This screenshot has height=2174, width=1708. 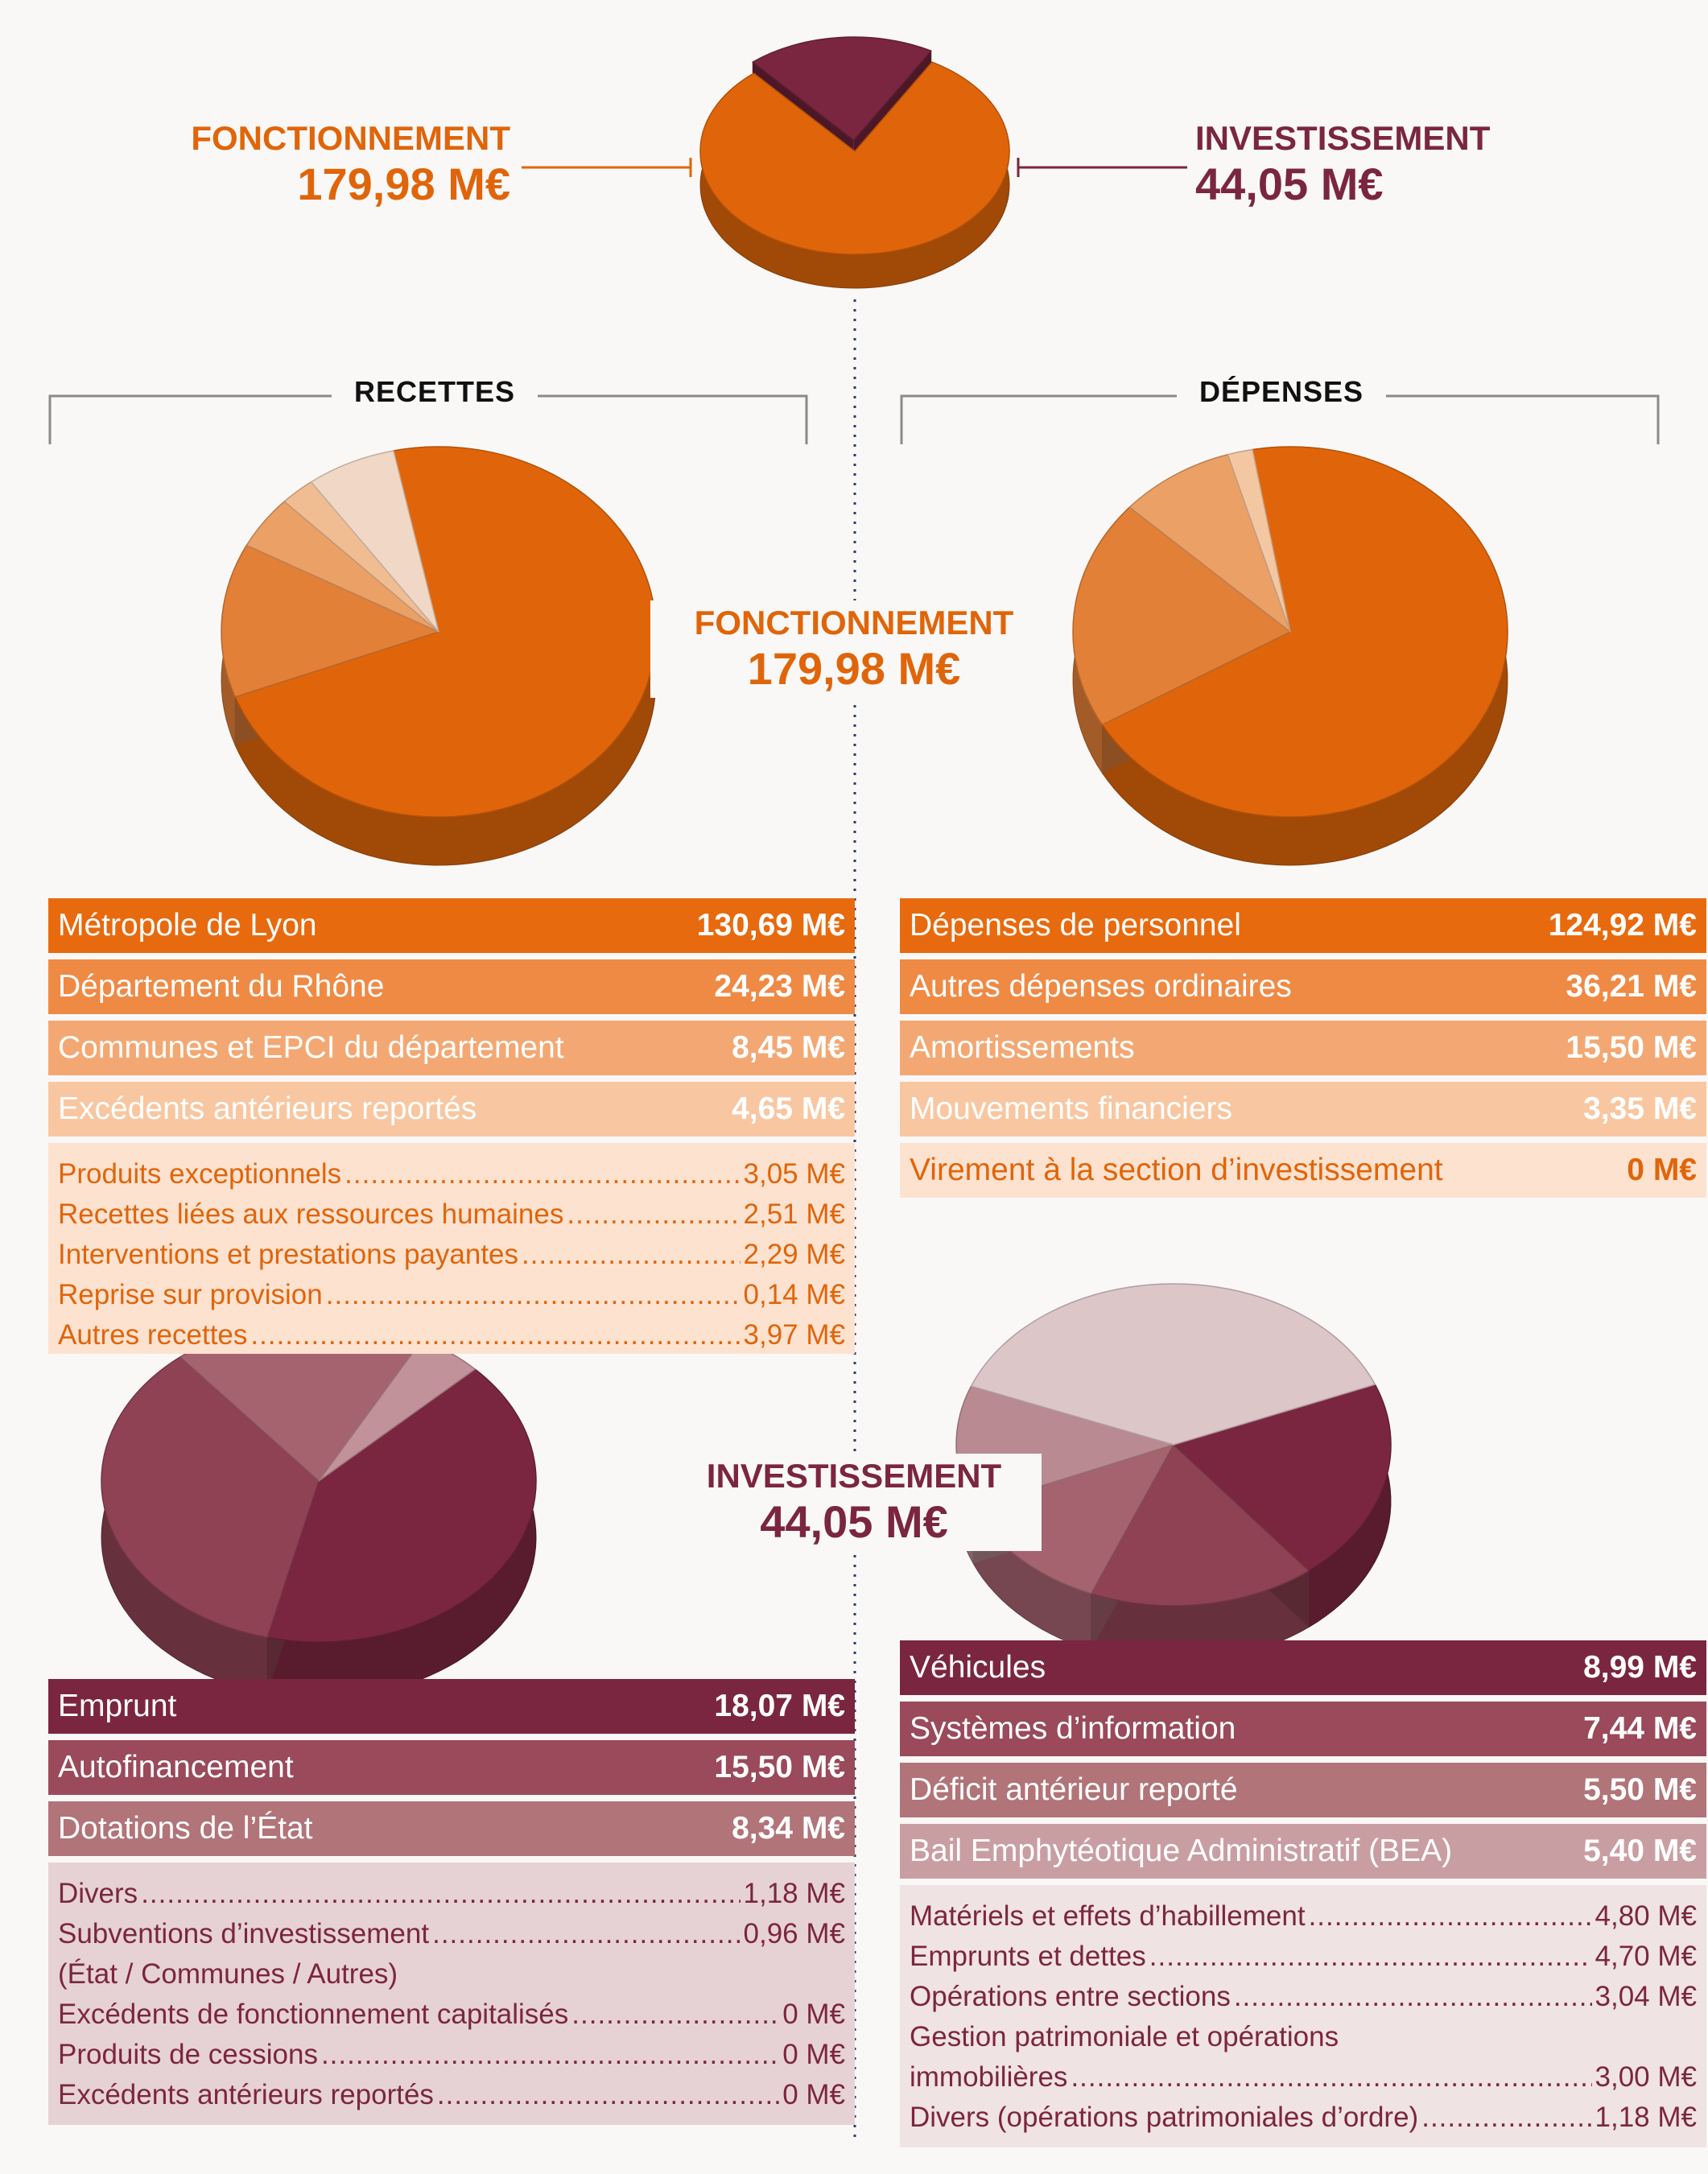 I want to click on item-label: Opérations entre sections, so click(x=1070, y=1996).